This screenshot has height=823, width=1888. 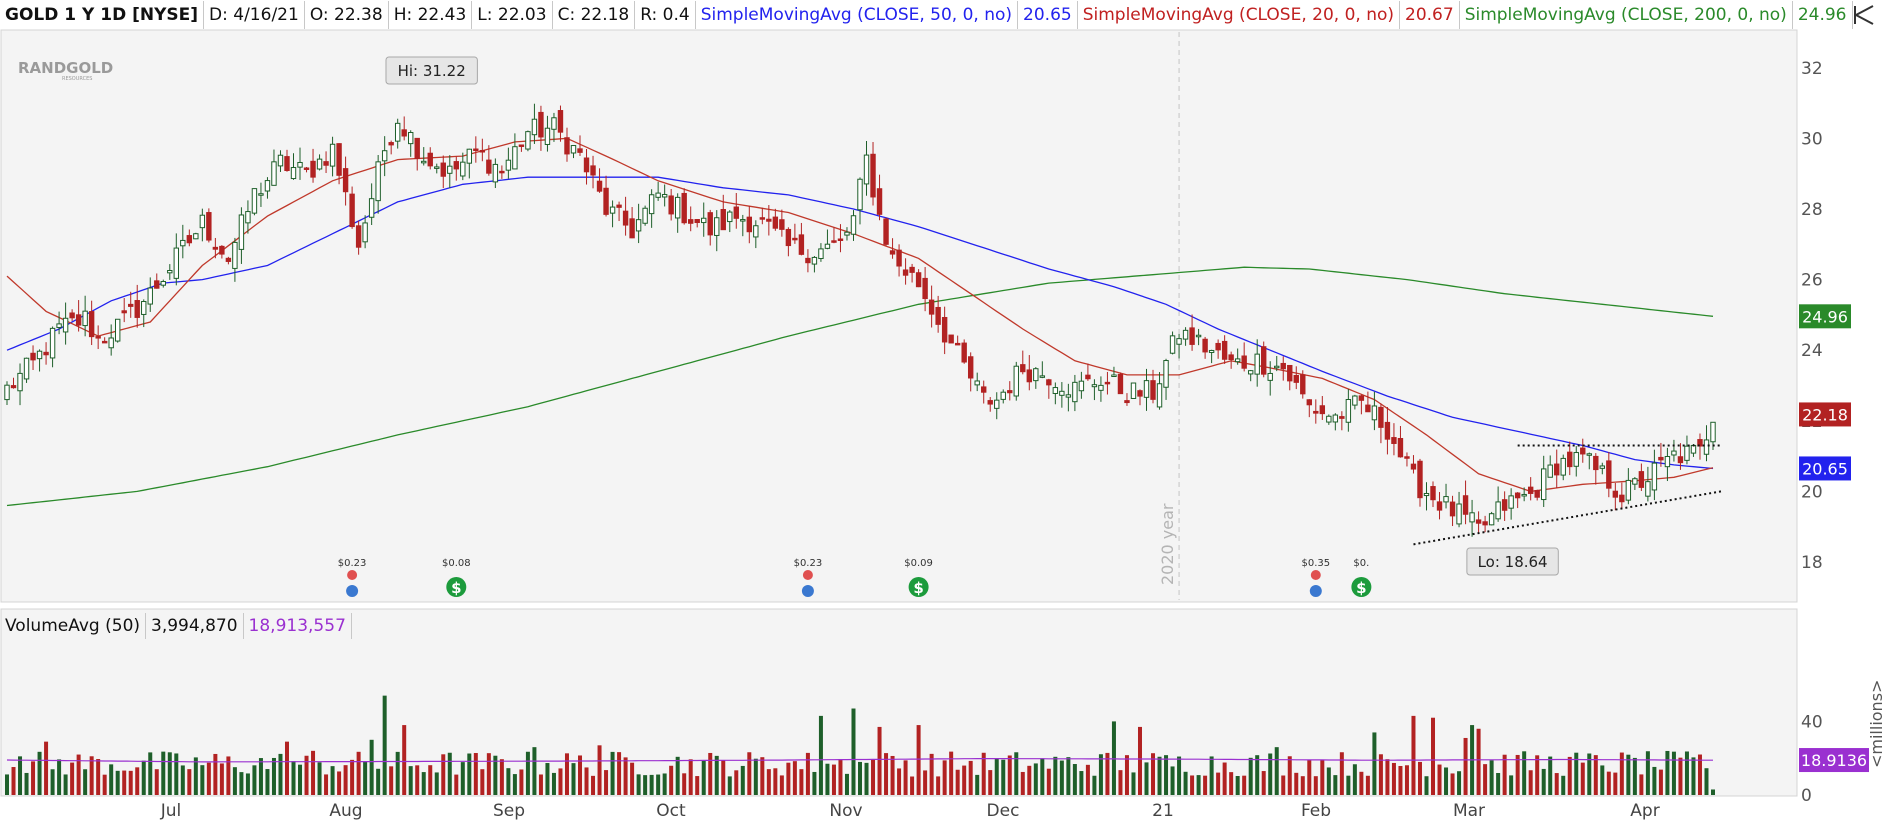 I want to click on symbol-label: GOLD 1 Y 1D [NYSE], so click(x=102, y=15).